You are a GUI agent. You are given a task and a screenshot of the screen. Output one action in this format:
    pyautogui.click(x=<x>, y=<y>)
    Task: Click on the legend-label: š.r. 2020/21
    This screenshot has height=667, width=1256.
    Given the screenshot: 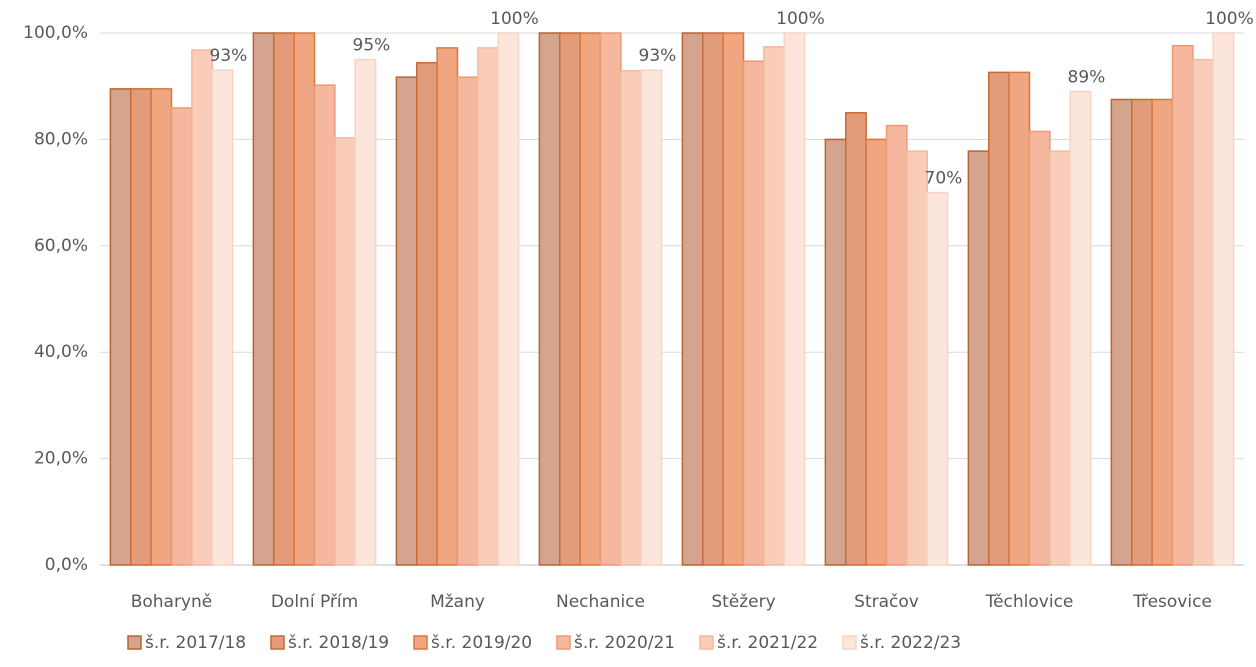 What is the action you would take?
    pyautogui.click(x=624, y=643)
    